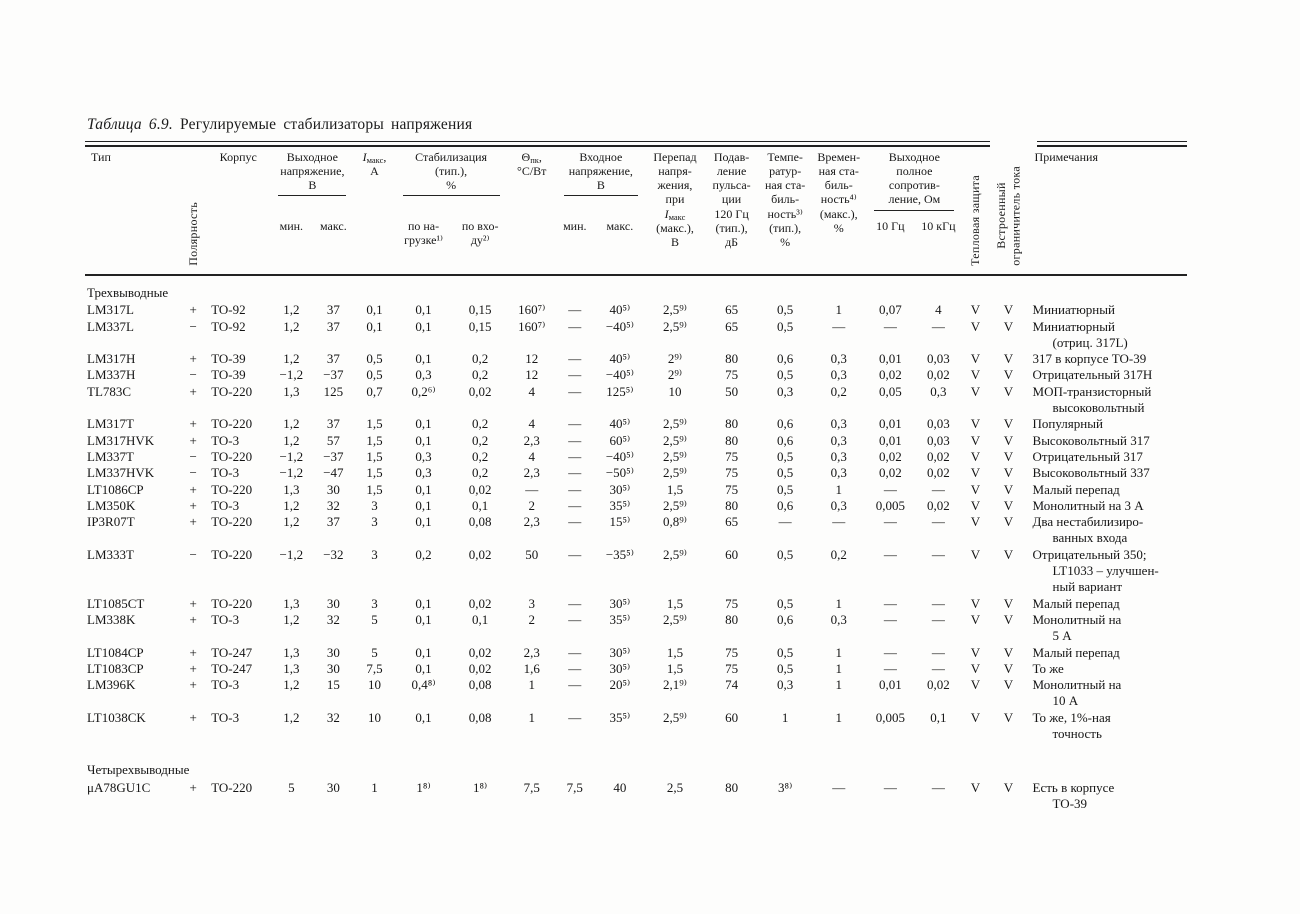 Image resolution: width=1300 pixels, height=914 pixels. I want to click on subheader-z-10hz: 10 Гц, so click(890, 245).